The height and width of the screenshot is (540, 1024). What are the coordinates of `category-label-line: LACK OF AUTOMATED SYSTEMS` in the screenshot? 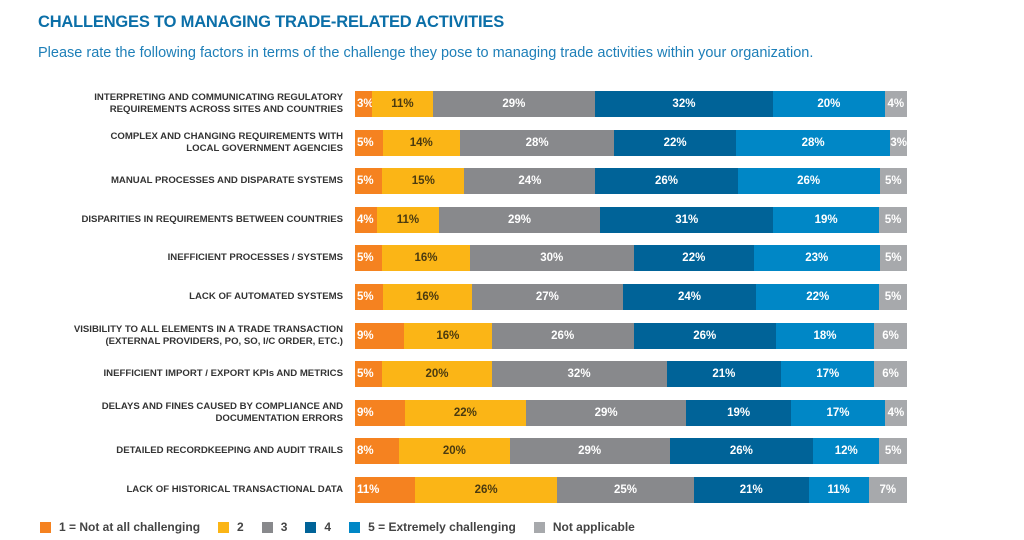 It's located at (266, 296).